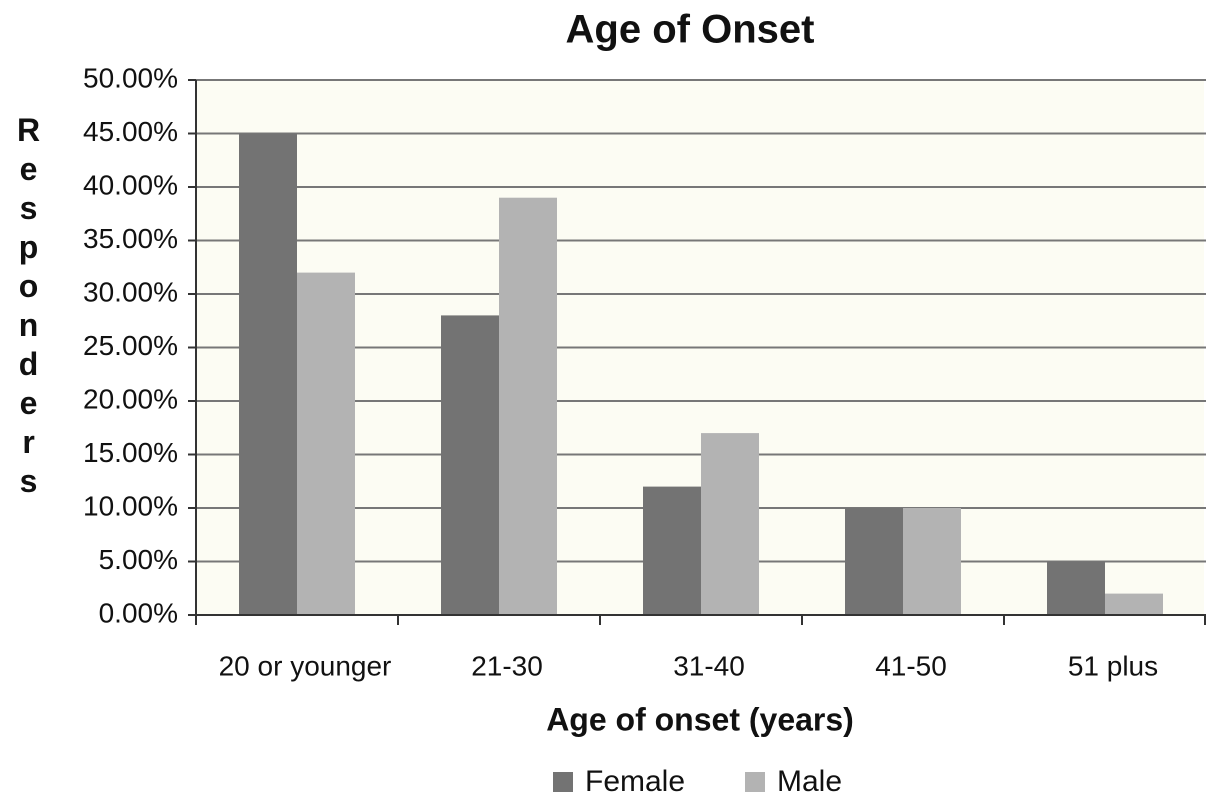 This screenshot has width=1206, height=798. Describe the element at coordinates (130, 452) in the screenshot. I see `y-tick-label: 15.00%` at that location.